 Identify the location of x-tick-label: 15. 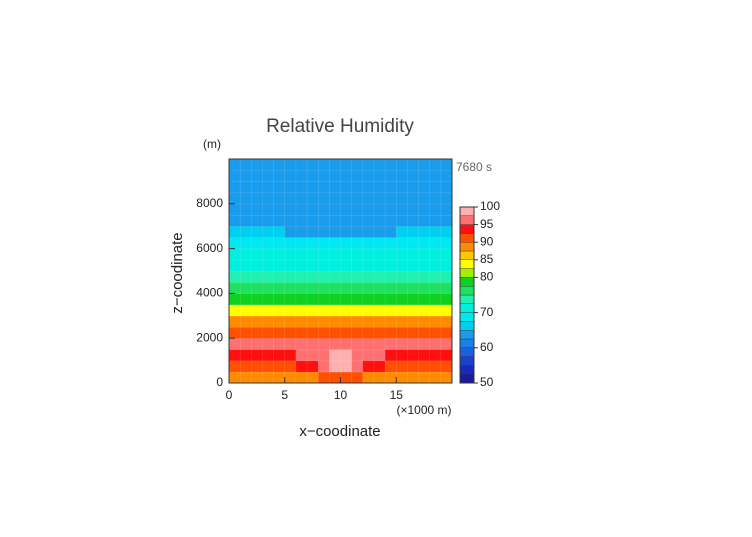
(397, 395).